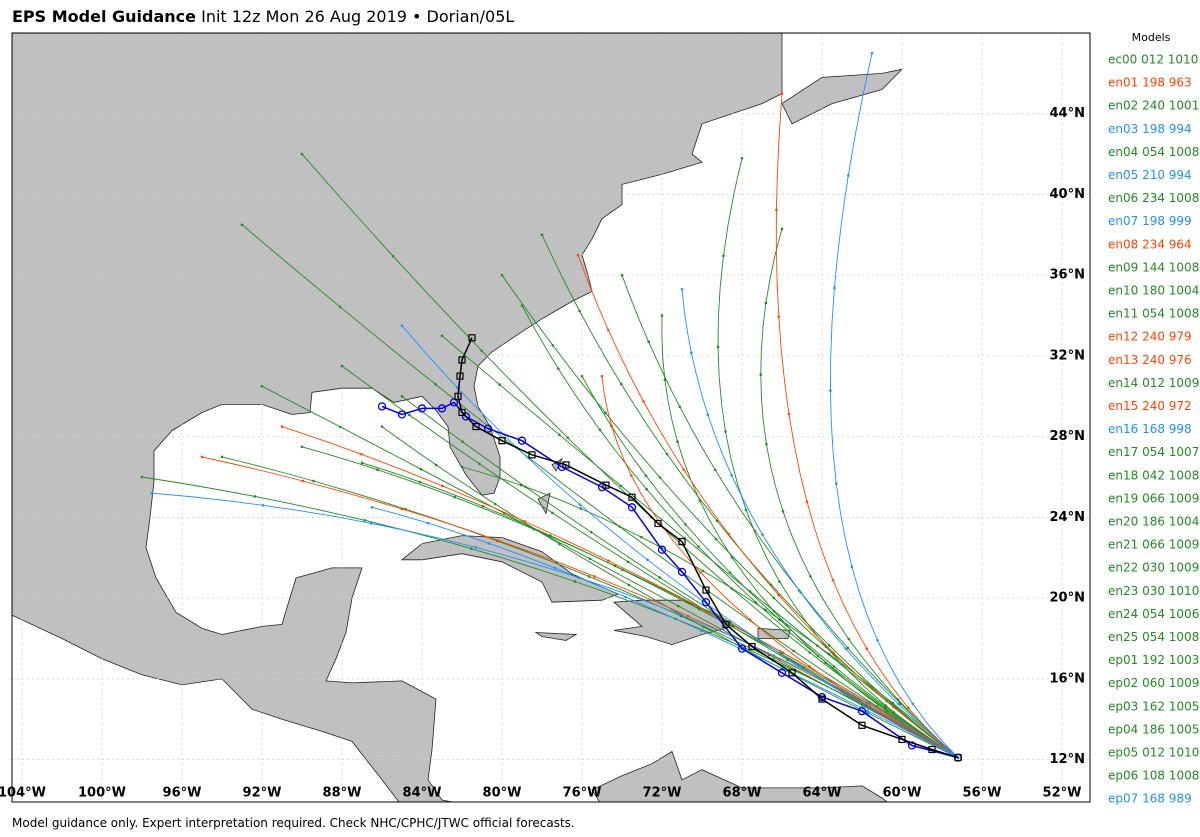 The height and width of the screenshot is (837, 1200). Describe the element at coordinates (982, 793) in the screenshot. I see `lon-tick-label: 56°W` at that location.